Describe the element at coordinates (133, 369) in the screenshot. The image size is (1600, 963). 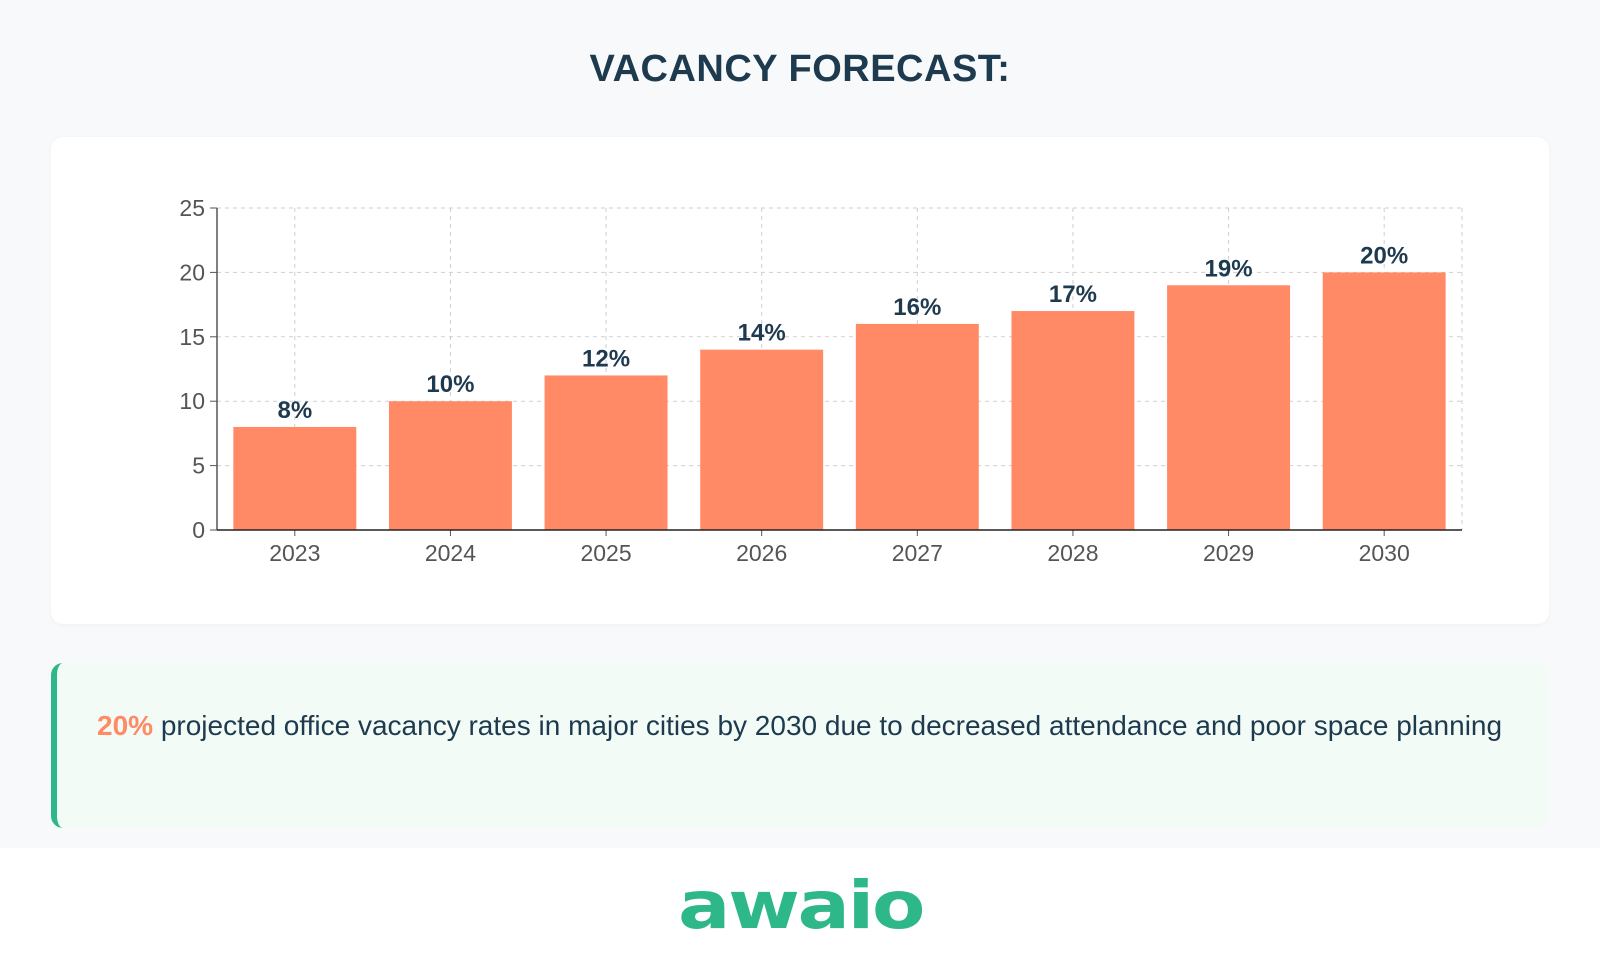
I see `y-axis-label: Vacancy Rate (%)` at that location.